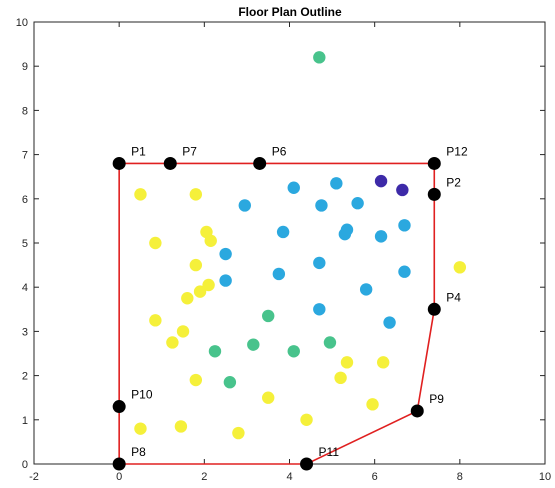 Image resolution: width=555 pixels, height=488 pixels. What do you see at coordinates (25, 421) in the screenshot?
I see `y-tick-label: 1` at bounding box center [25, 421].